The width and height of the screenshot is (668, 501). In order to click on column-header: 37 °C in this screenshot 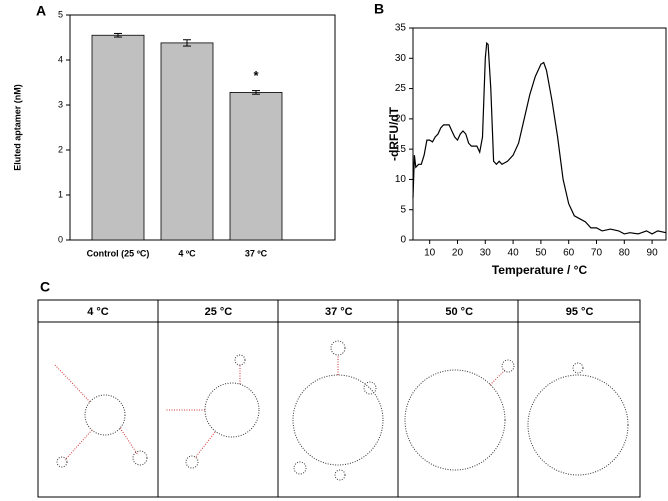, I will do `click(339, 312)`.